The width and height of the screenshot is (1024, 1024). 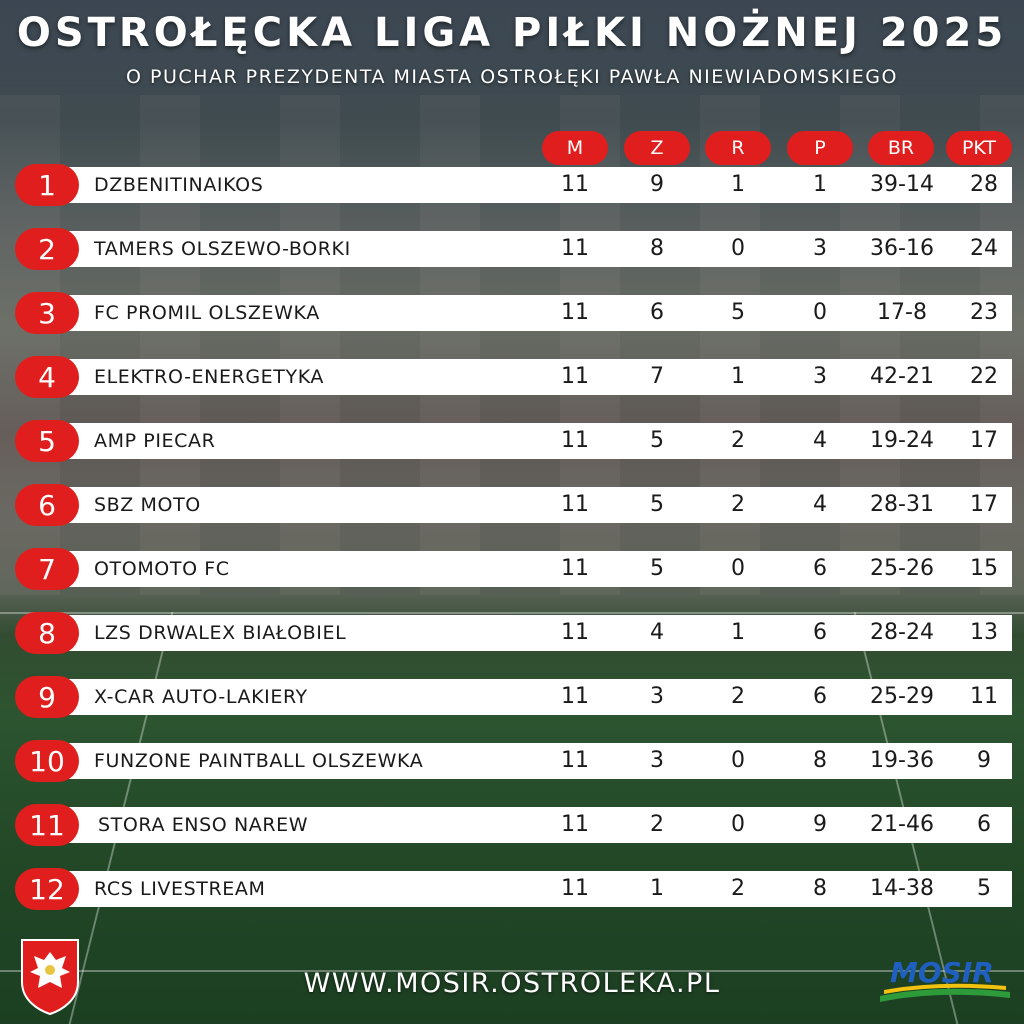 What do you see at coordinates (512, 889) in the screenshot?
I see `table-row: 12 RCS LIVESTREAM 11 1 2 8 14-38 5` at bounding box center [512, 889].